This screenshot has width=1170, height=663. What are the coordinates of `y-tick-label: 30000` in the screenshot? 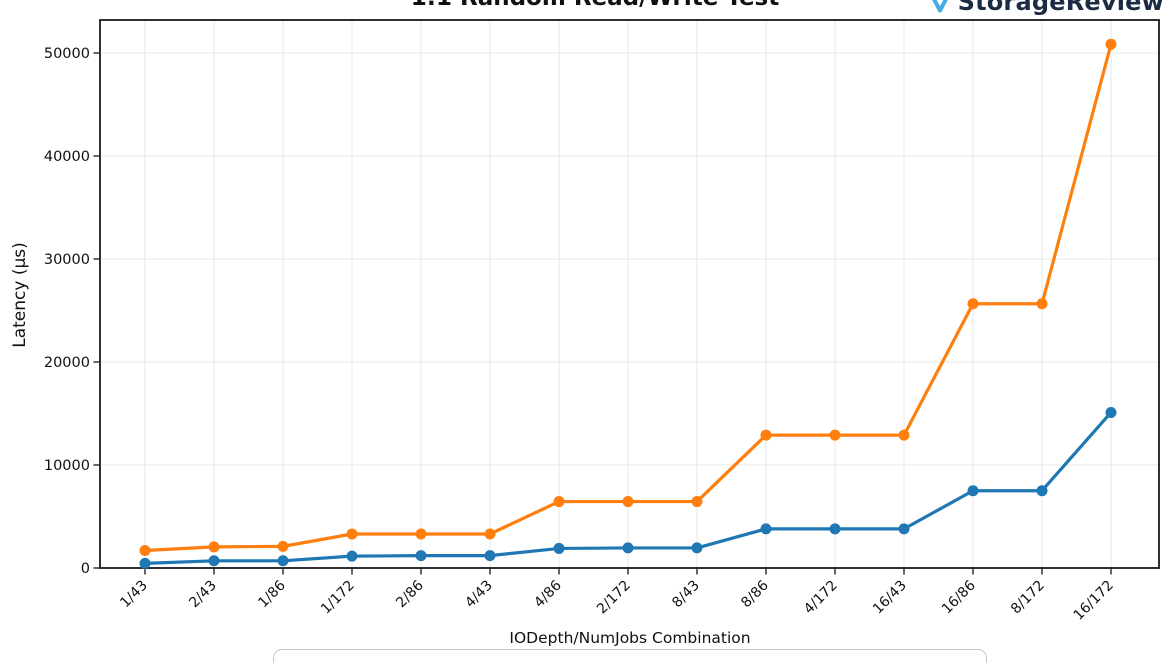 It's located at (67, 260).